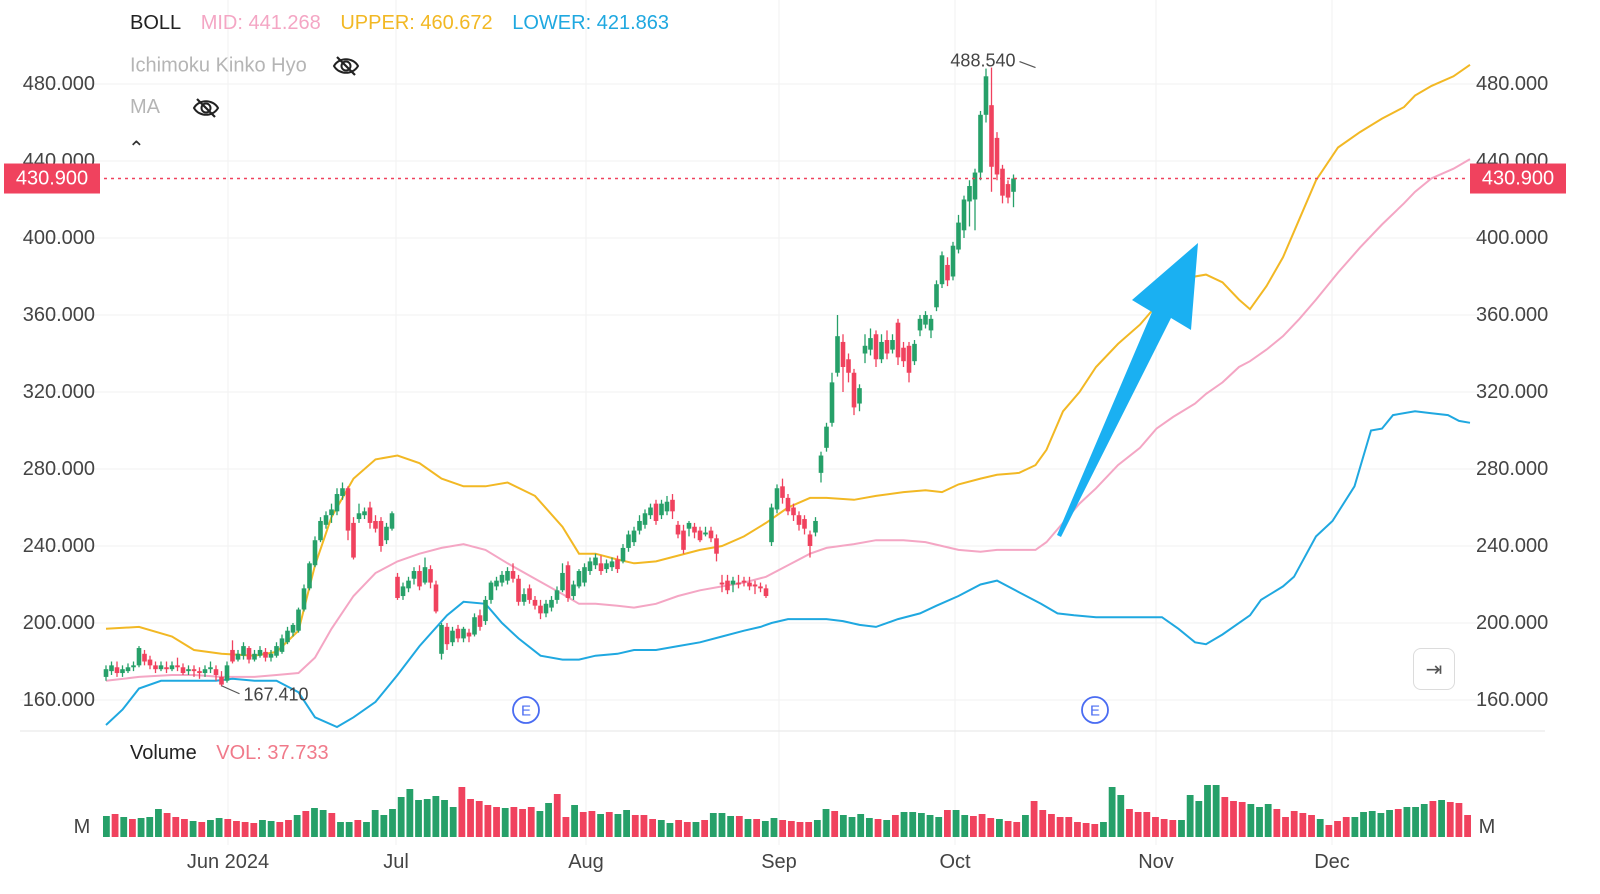 This screenshot has height=894, width=1600. What do you see at coordinates (59, 315) in the screenshot?
I see `y-tick-label-left: 360.000` at bounding box center [59, 315].